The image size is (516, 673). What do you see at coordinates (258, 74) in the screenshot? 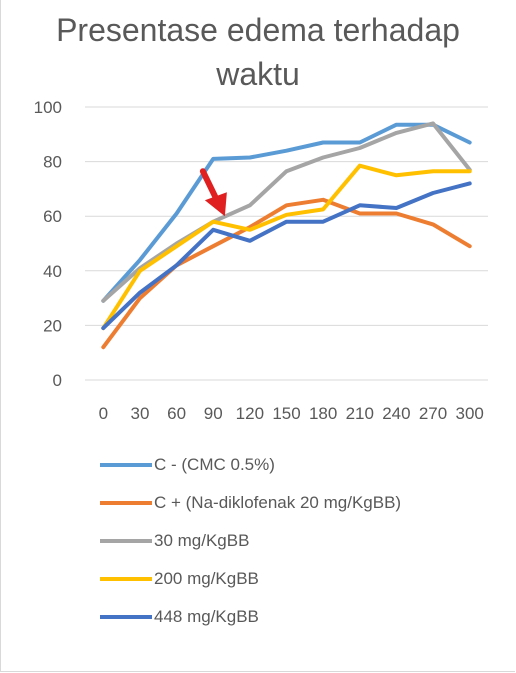
I see `chart-title-line-2: waktu` at bounding box center [258, 74].